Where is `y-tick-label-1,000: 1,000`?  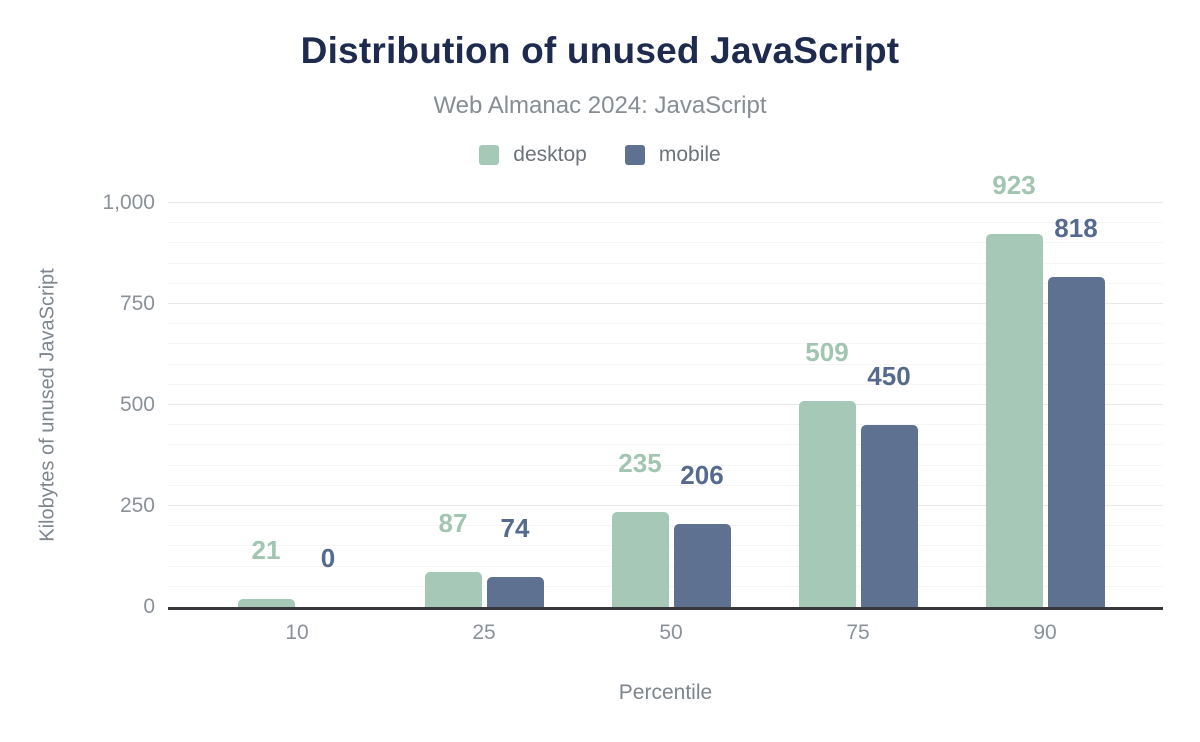
y-tick-label-1,000: 1,000 is located at coordinates (128, 202).